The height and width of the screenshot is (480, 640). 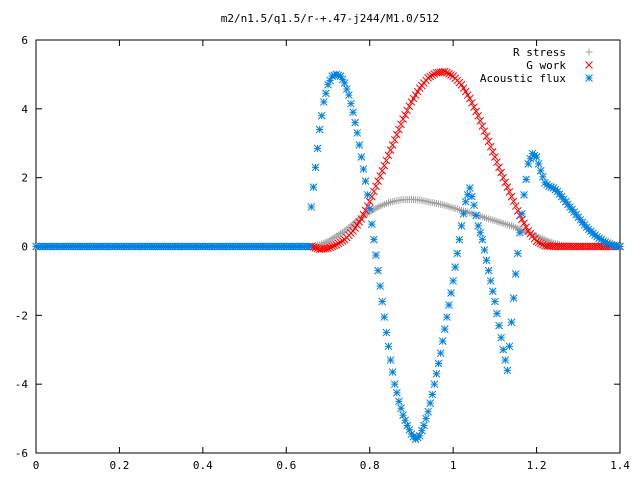 I want to click on x-tick-label: 1, so click(x=453, y=465).